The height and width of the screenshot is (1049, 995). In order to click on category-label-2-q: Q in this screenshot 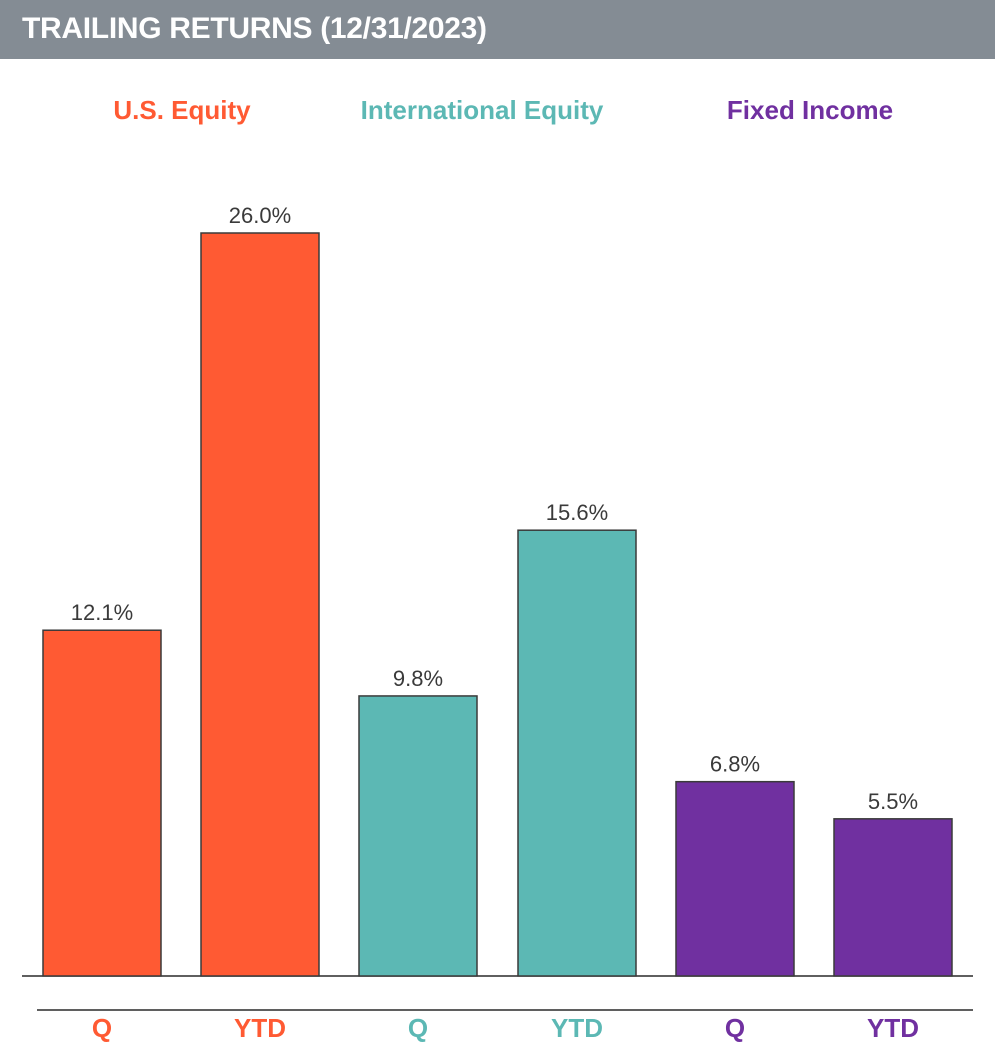, I will do `click(735, 1028)`.